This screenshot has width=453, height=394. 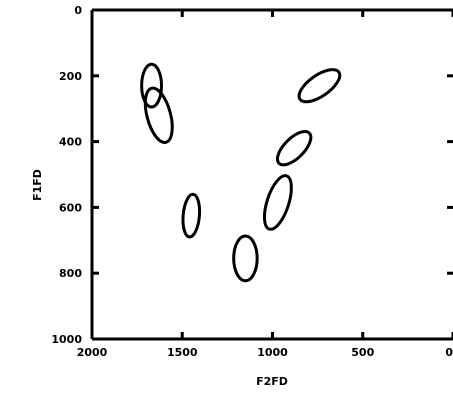 What do you see at coordinates (78, 10) in the screenshot?
I see `y-tick-label: 0` at bounding box center [78, 10].